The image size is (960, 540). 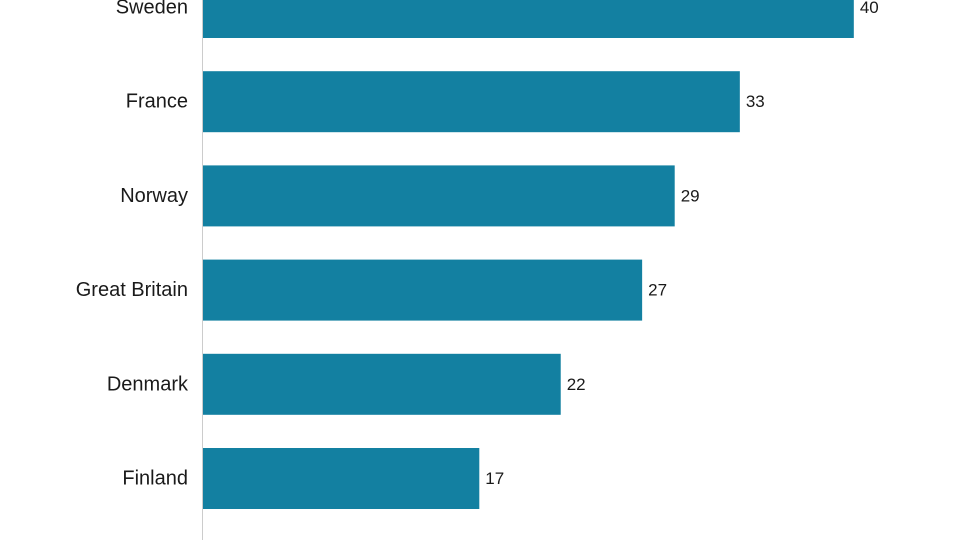 I want to click on value-label-norway: 29, so click(x=690, y=195).